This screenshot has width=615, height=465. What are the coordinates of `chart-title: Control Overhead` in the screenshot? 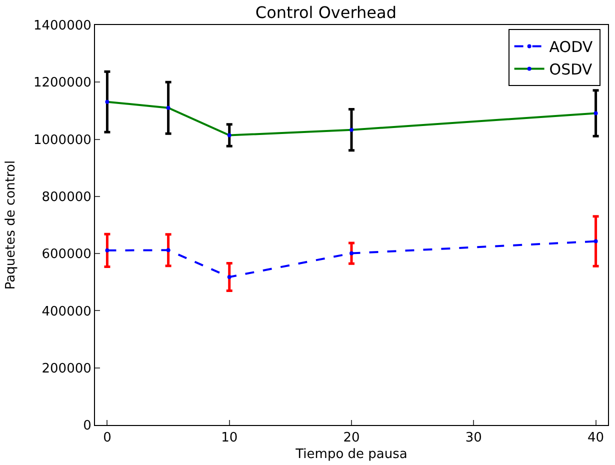 It's located at (325, 12).